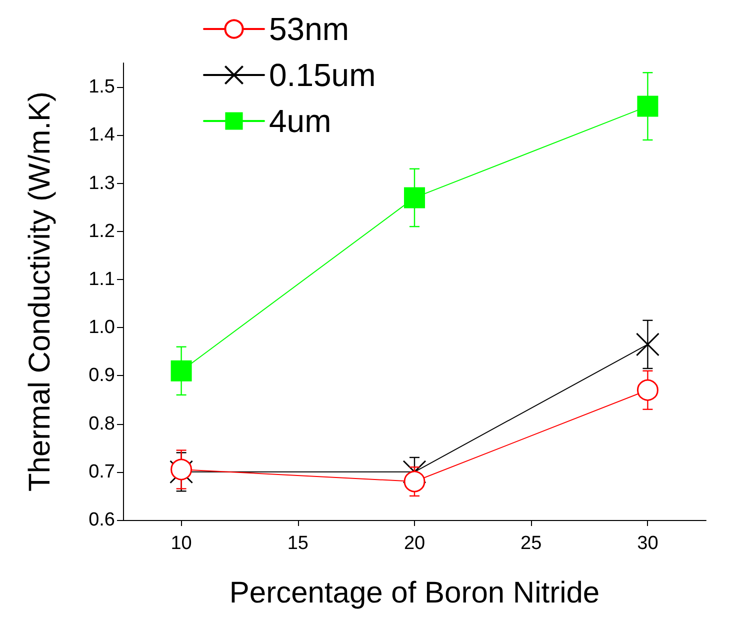  Describe the element at coordinates (101, 520) in the screenshot. I see `y-tick-label: 0.6` at that location.